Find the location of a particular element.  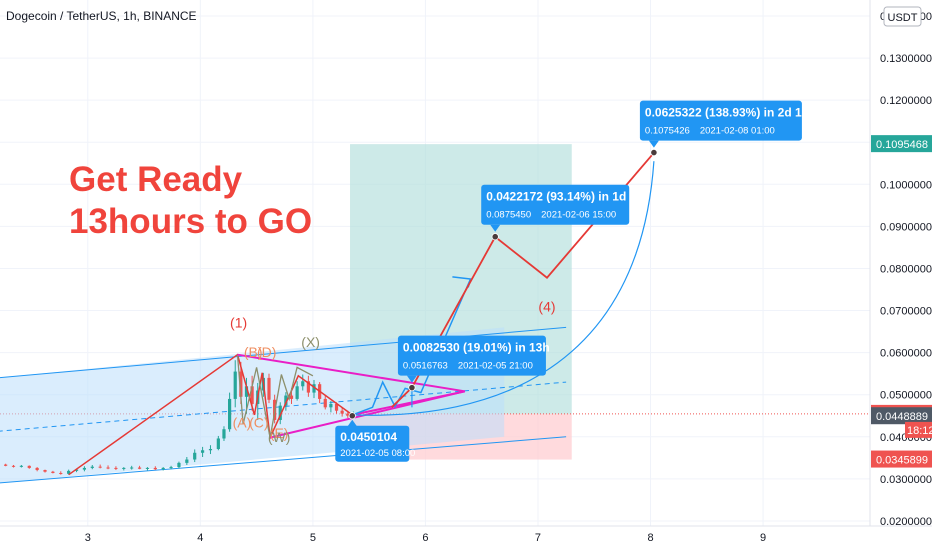

tooltip-detail-text: 0.0875450 2021-02-06 15:00 is located at coordinates (551, 215).